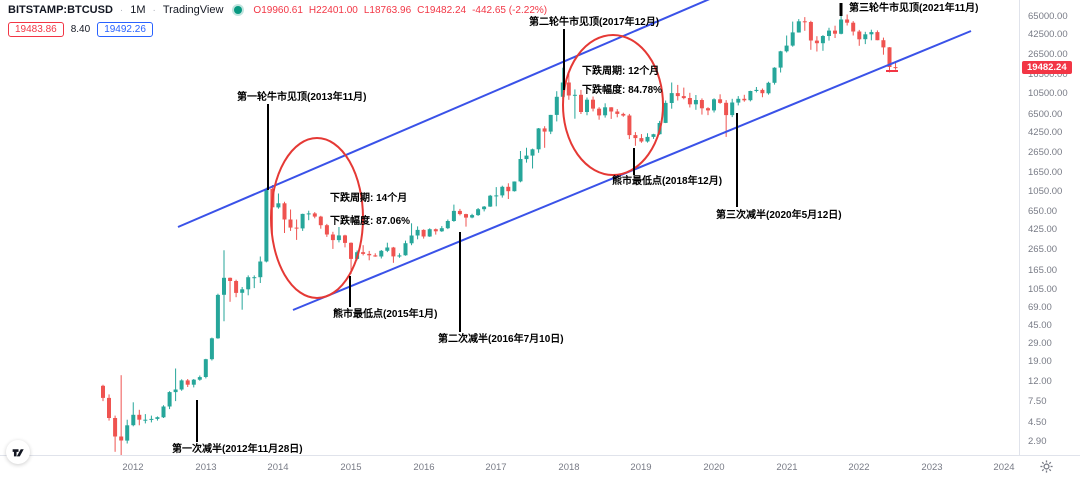 The width and height of the screenshot is (1080, 478). I want to click on price-axis-label: 29.00, so click(1040, 343).